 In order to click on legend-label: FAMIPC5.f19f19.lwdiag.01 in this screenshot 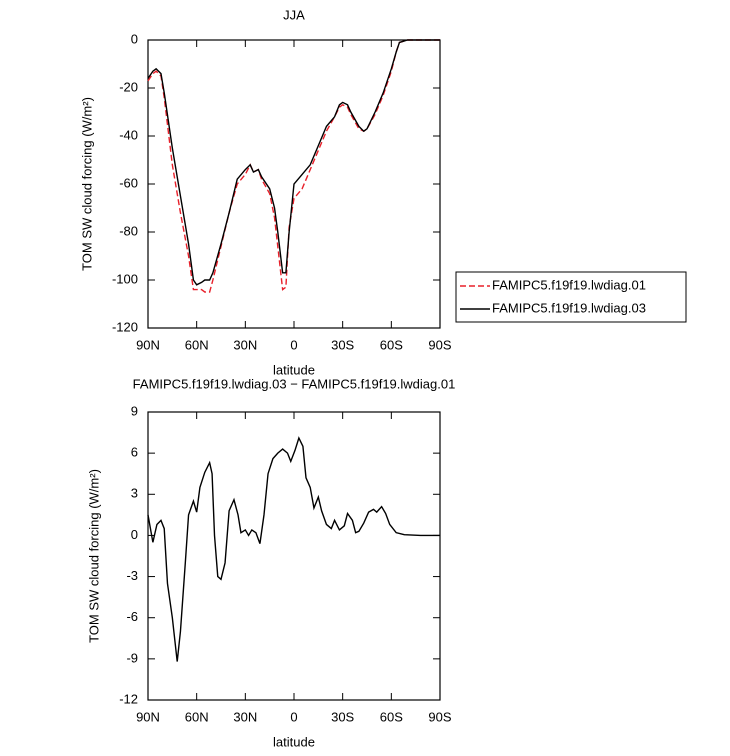, I will do `click(569, 284)`.